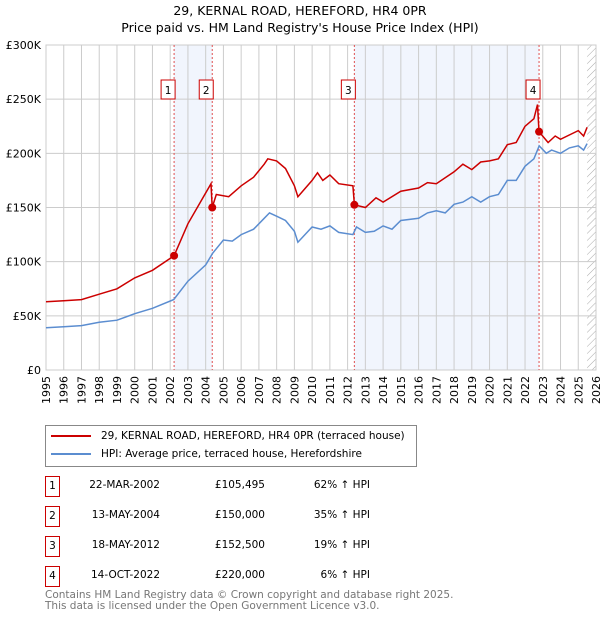 The image size is (600, 620). I want to click on x-tick-label: 1996, so click(64, 390).